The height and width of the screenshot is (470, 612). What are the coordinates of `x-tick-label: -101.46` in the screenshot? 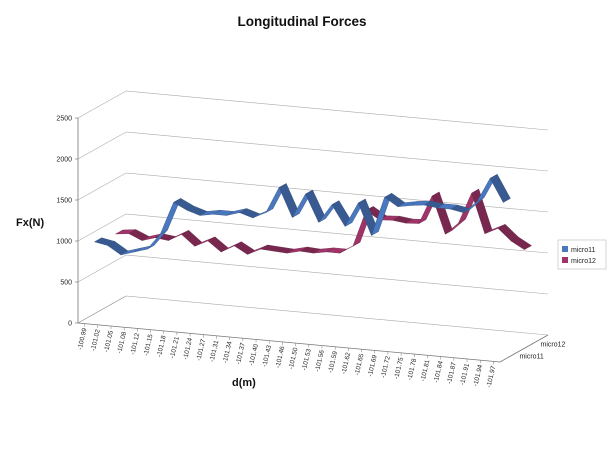 It's located at (281, 356).